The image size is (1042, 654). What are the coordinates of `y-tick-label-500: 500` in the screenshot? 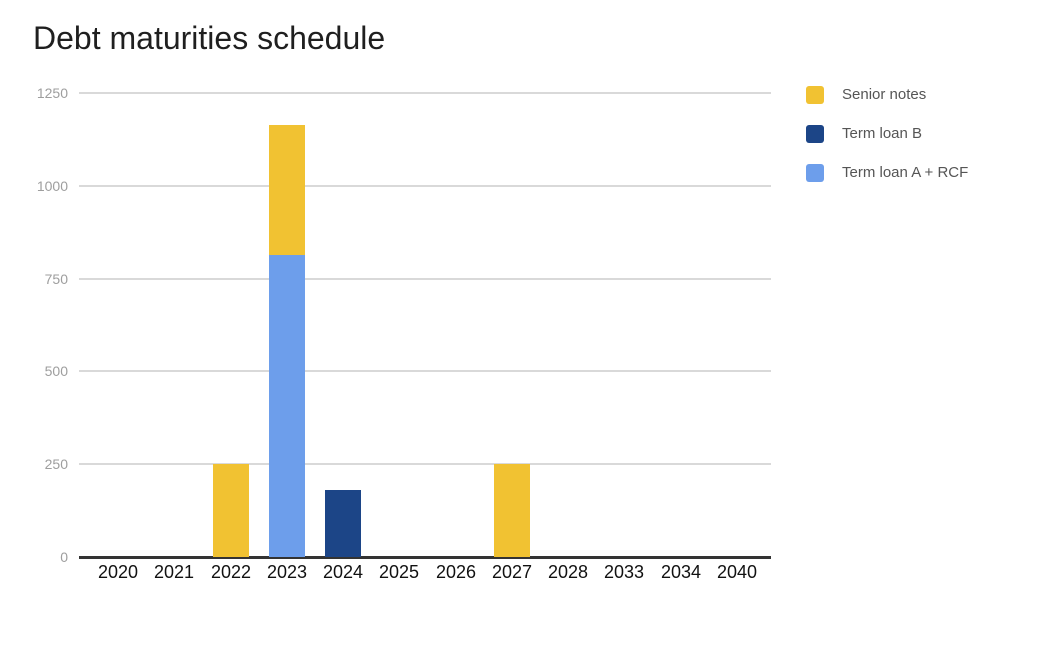 It's located at (56, 371).